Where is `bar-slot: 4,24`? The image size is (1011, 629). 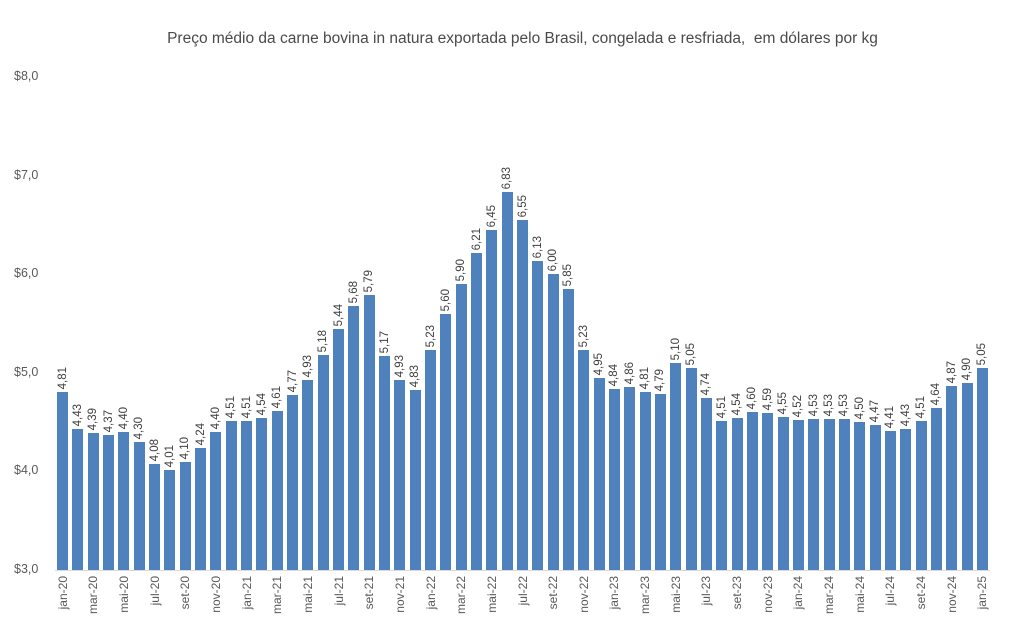 bar-slot: 4,24 is located at coordinates (200, 323).